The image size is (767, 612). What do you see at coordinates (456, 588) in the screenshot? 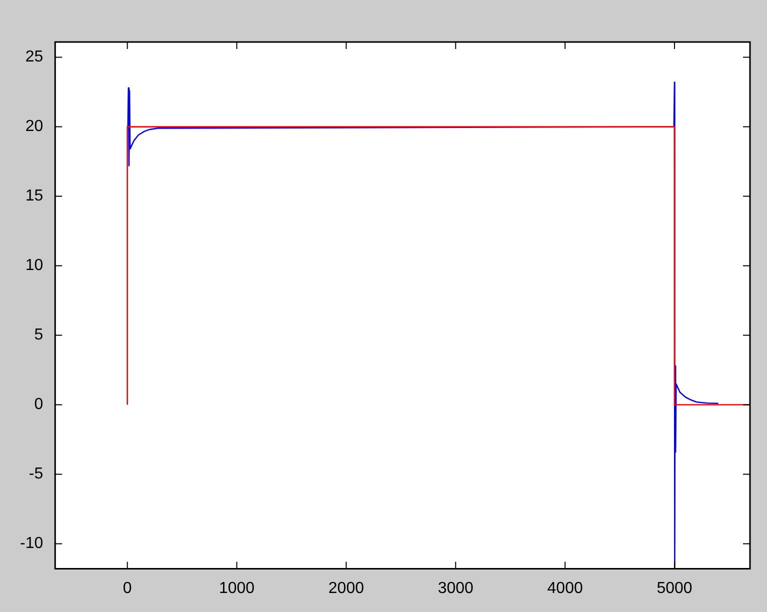
I see `x-tick-label: 3000` at bounding box center [456, 588].